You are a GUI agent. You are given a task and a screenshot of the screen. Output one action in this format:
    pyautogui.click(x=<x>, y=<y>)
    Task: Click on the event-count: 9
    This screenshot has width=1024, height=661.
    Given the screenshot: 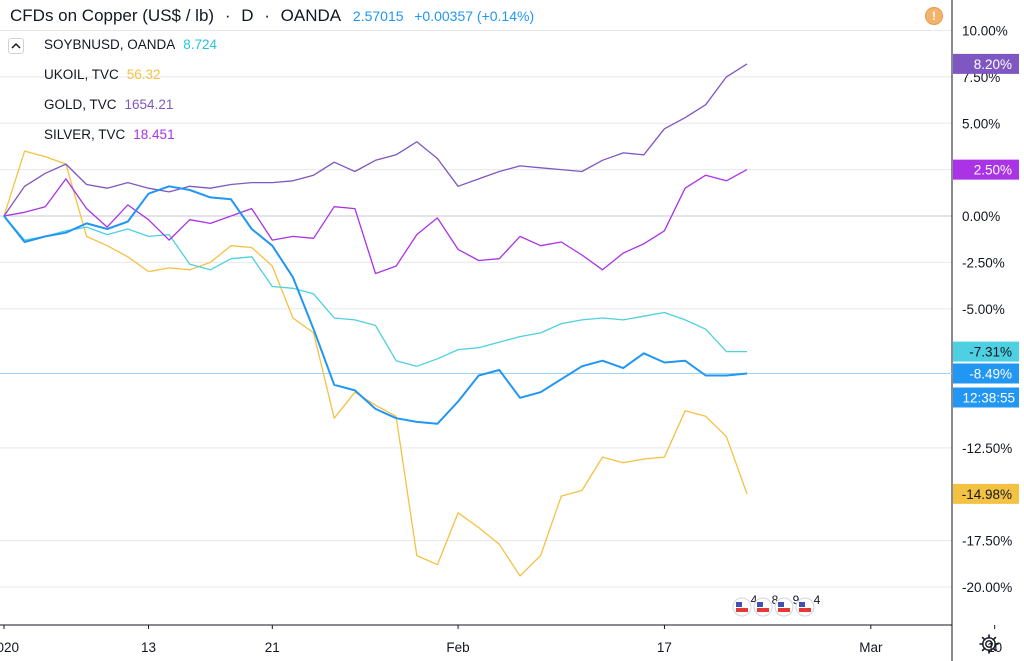 What is the action you would take?
    pyautogui.click(x=796, y=600)
    